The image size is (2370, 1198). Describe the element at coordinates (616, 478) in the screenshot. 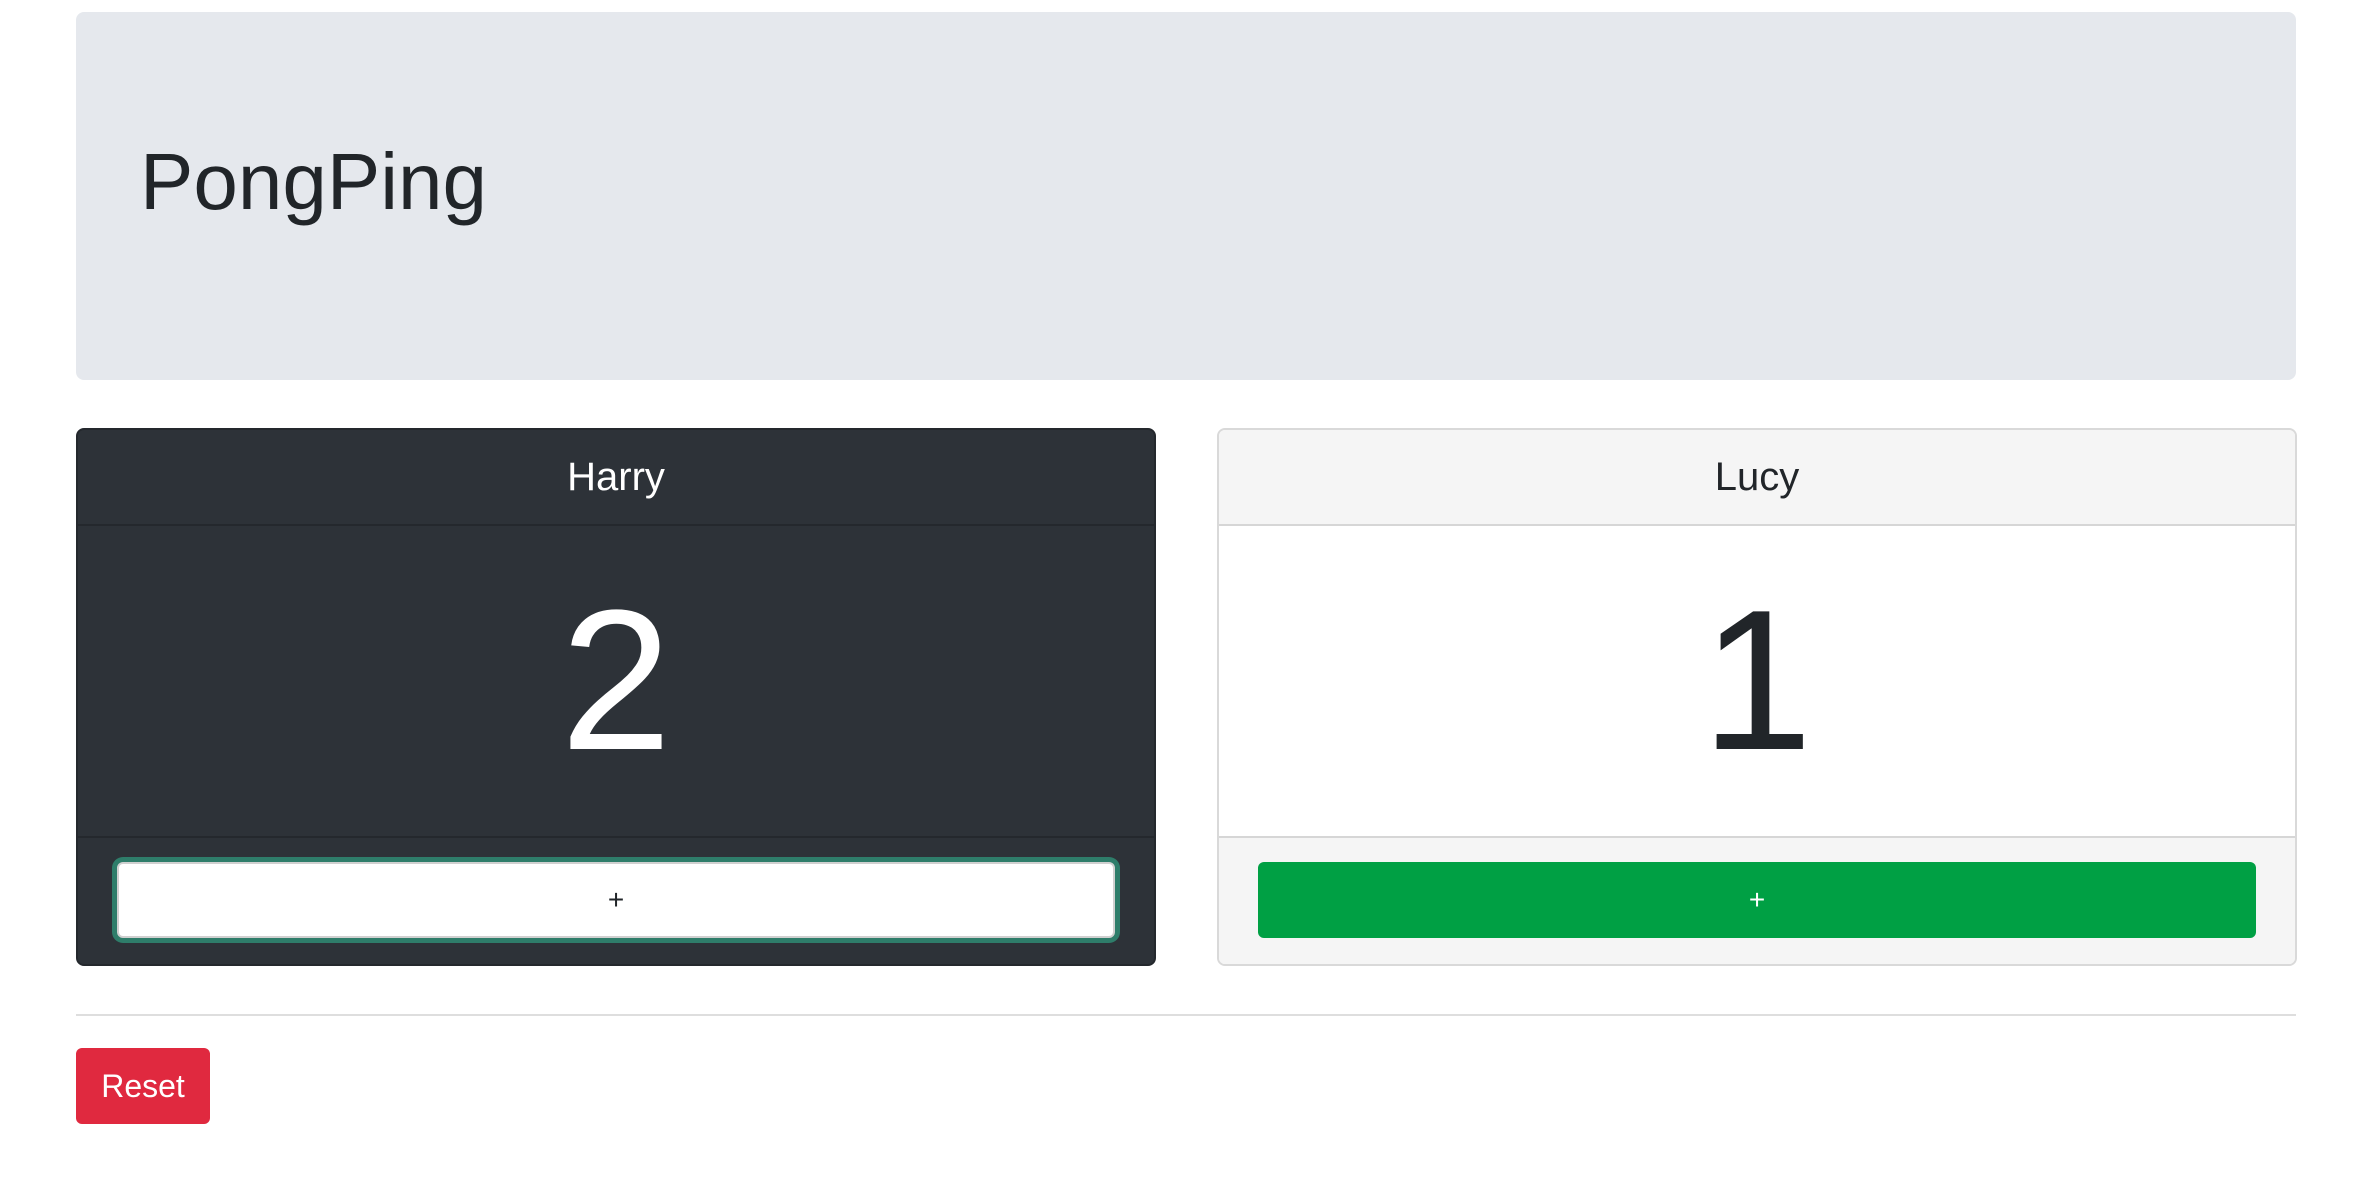

I see `player-name: Harry` at that location.